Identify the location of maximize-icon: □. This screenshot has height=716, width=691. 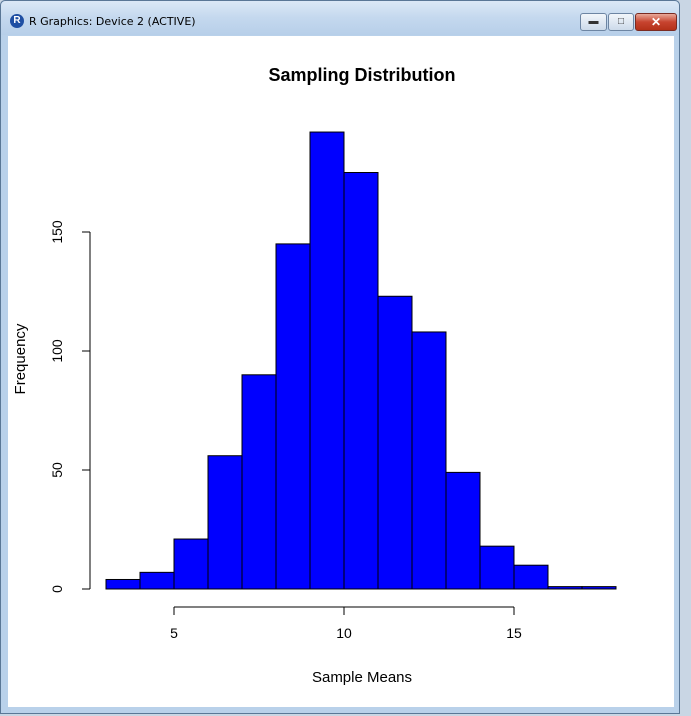
(621, 21).